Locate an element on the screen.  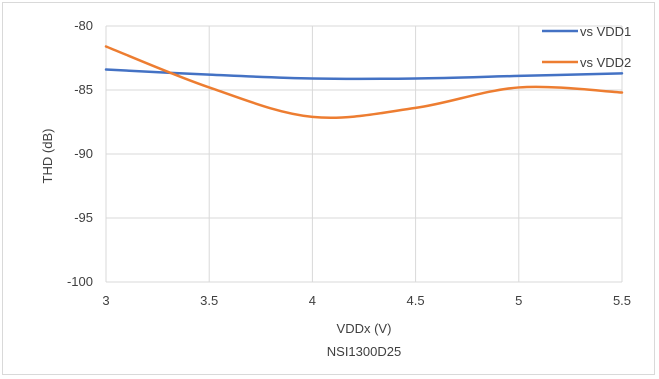
y-axis-title: THD (dB) is located at coordinates (47, 156).